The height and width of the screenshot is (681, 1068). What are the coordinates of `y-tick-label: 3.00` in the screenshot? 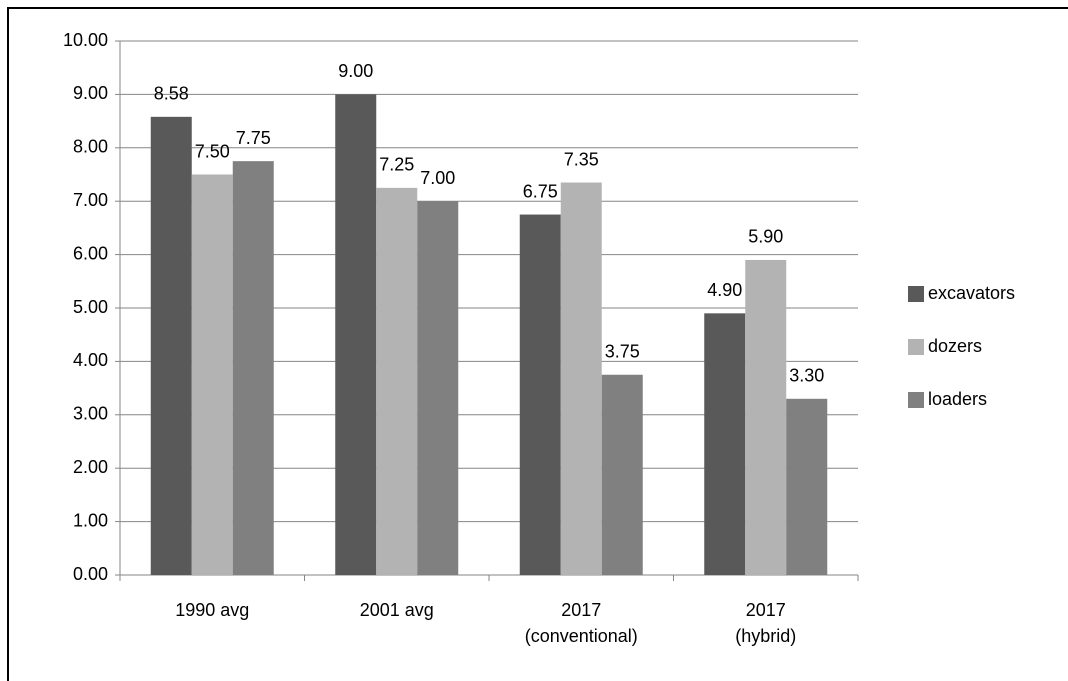 It's located at (90, 414).